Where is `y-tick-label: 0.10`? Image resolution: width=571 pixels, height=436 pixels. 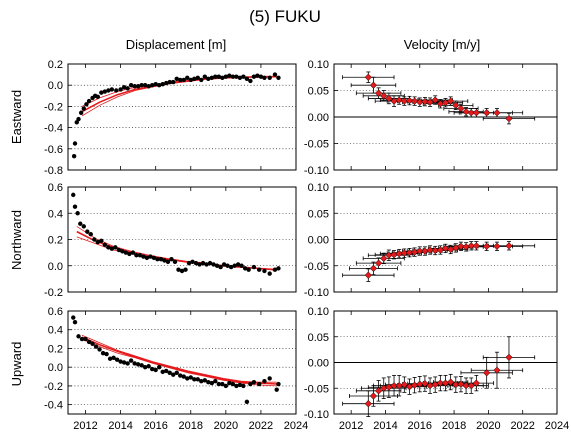 y-tick-label: 0.10 is located at coordinates (318, 65).